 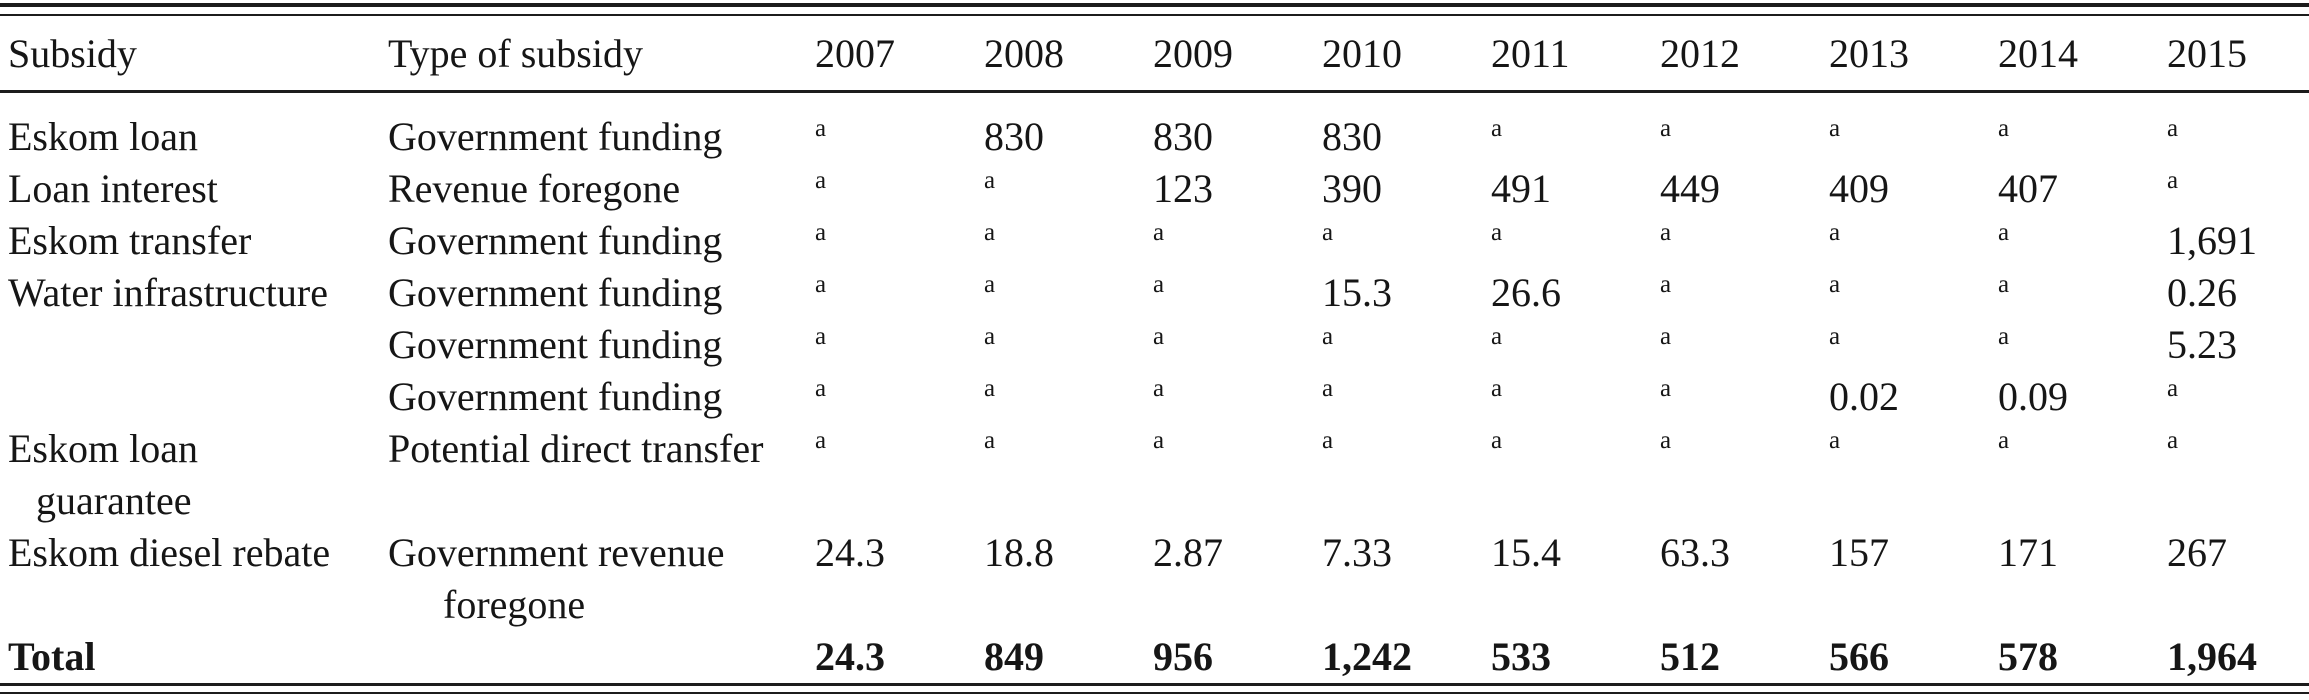 I want to click on subsidy-type-cell: Government revenue foregone, so click(x=556, y=578).